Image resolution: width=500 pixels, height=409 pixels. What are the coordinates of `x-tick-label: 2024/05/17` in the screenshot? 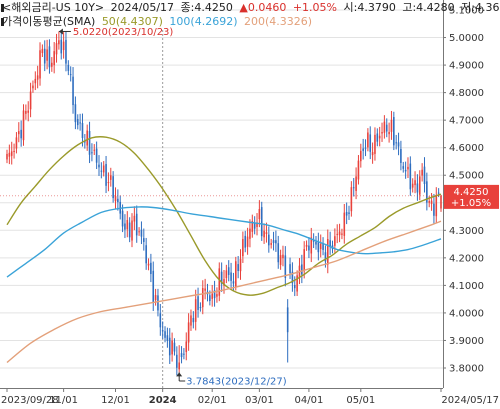 It's located at (470, 400).